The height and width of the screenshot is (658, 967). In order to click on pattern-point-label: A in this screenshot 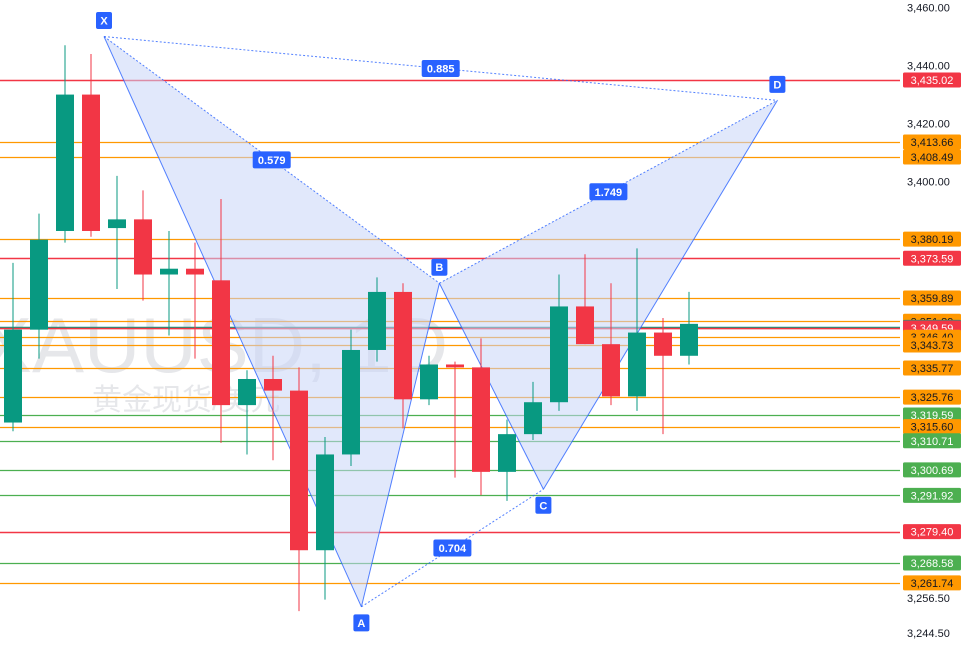, I will do `click(361, 624)`.